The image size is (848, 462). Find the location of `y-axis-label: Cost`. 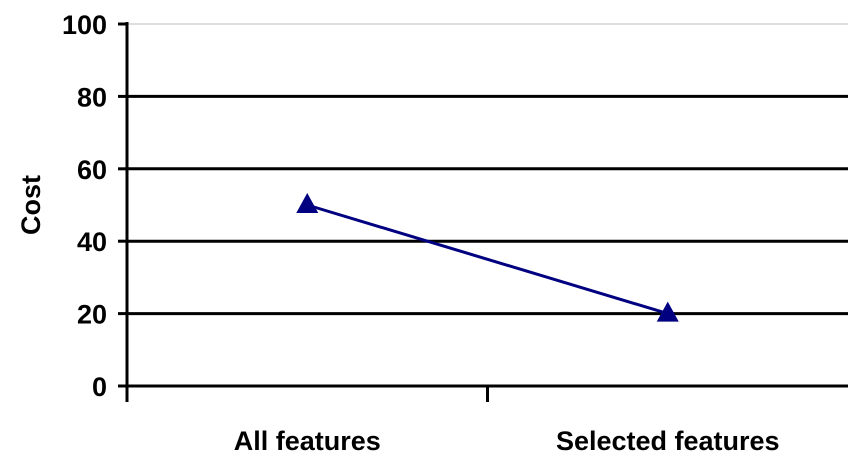

y-axis-label: Cost is located at coordinates (31, 205).